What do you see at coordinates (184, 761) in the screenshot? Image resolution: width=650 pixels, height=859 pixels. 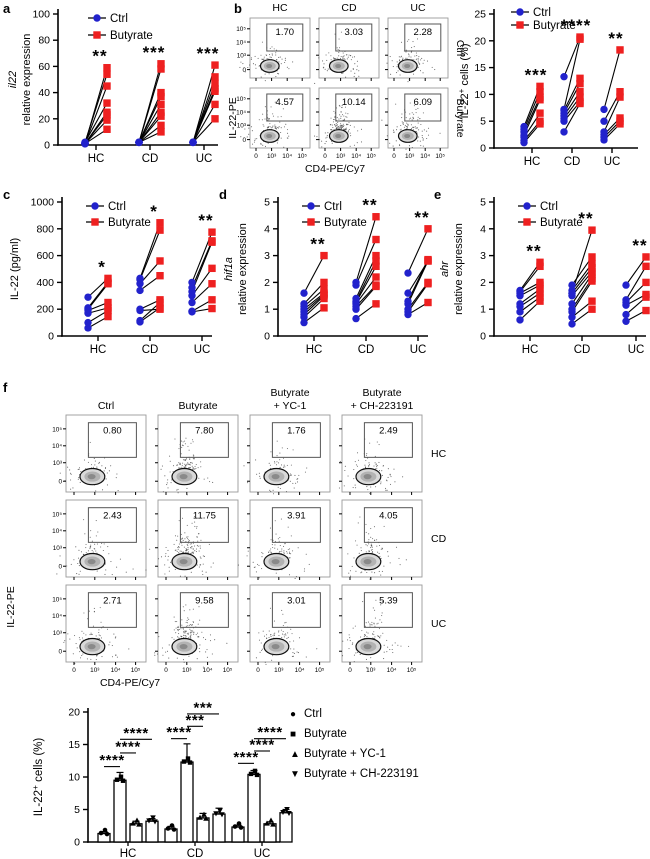 I see `data-marker-square` at bounding box center [184, 761].